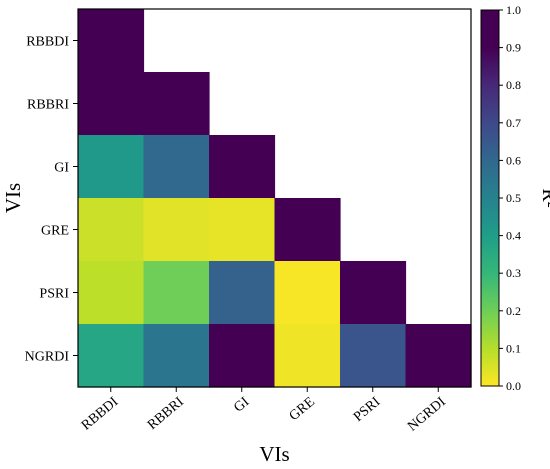  I want to click on heatmap-cell-gre-rbbri, so click(176, 230).